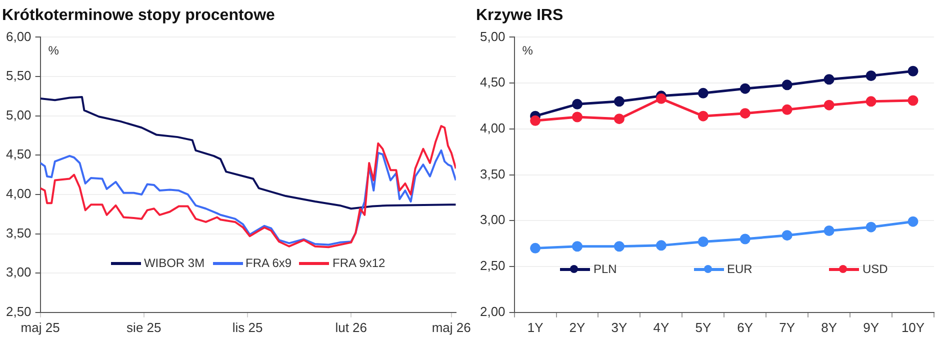  I want to click on x-tick-label: 5Y, so click(703, 327).